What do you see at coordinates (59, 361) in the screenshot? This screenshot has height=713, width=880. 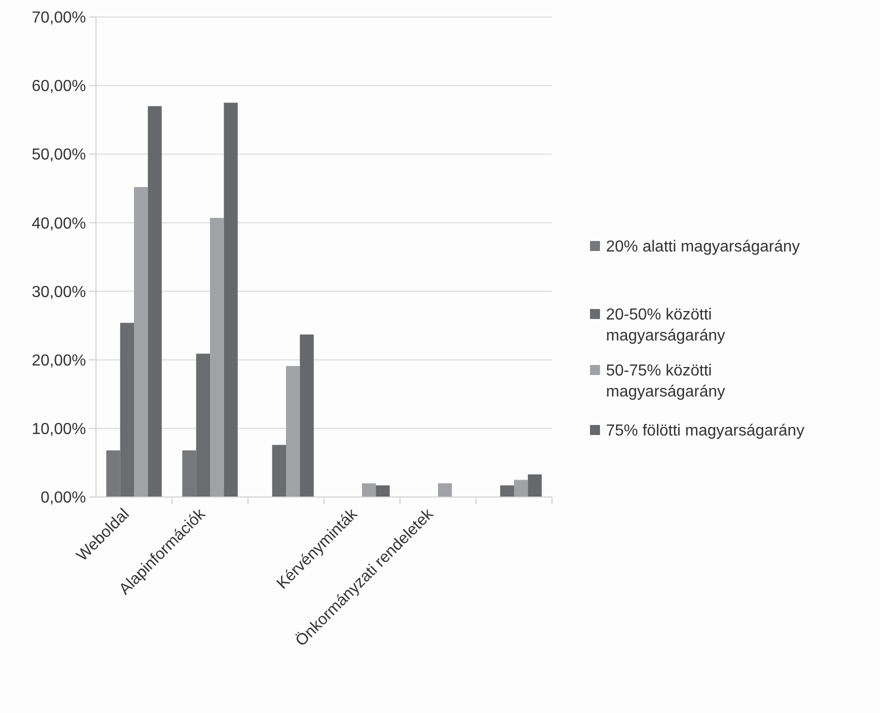 I see `y-tick-label: 20,00%` at bounding box center [59, 361].